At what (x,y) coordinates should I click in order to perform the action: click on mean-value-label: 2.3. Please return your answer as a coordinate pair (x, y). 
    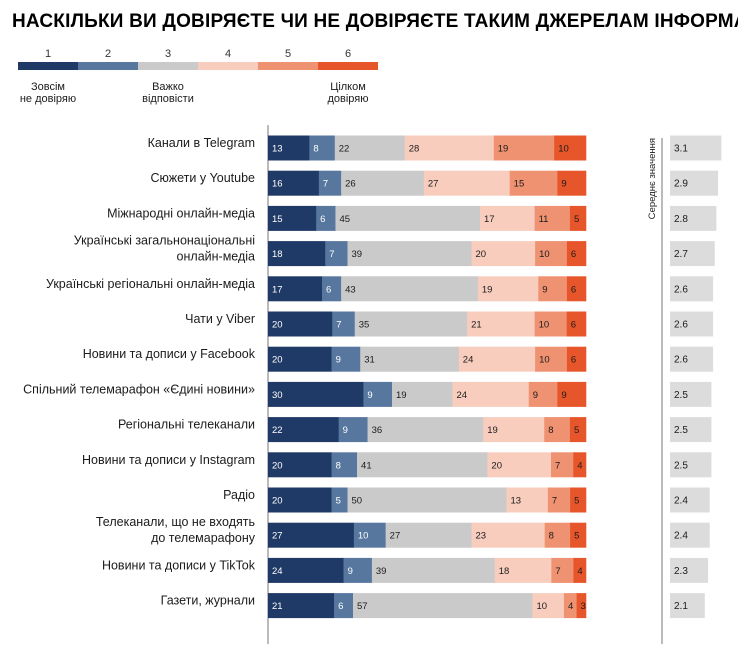
    Looking at the image, I should click on (681, 571).